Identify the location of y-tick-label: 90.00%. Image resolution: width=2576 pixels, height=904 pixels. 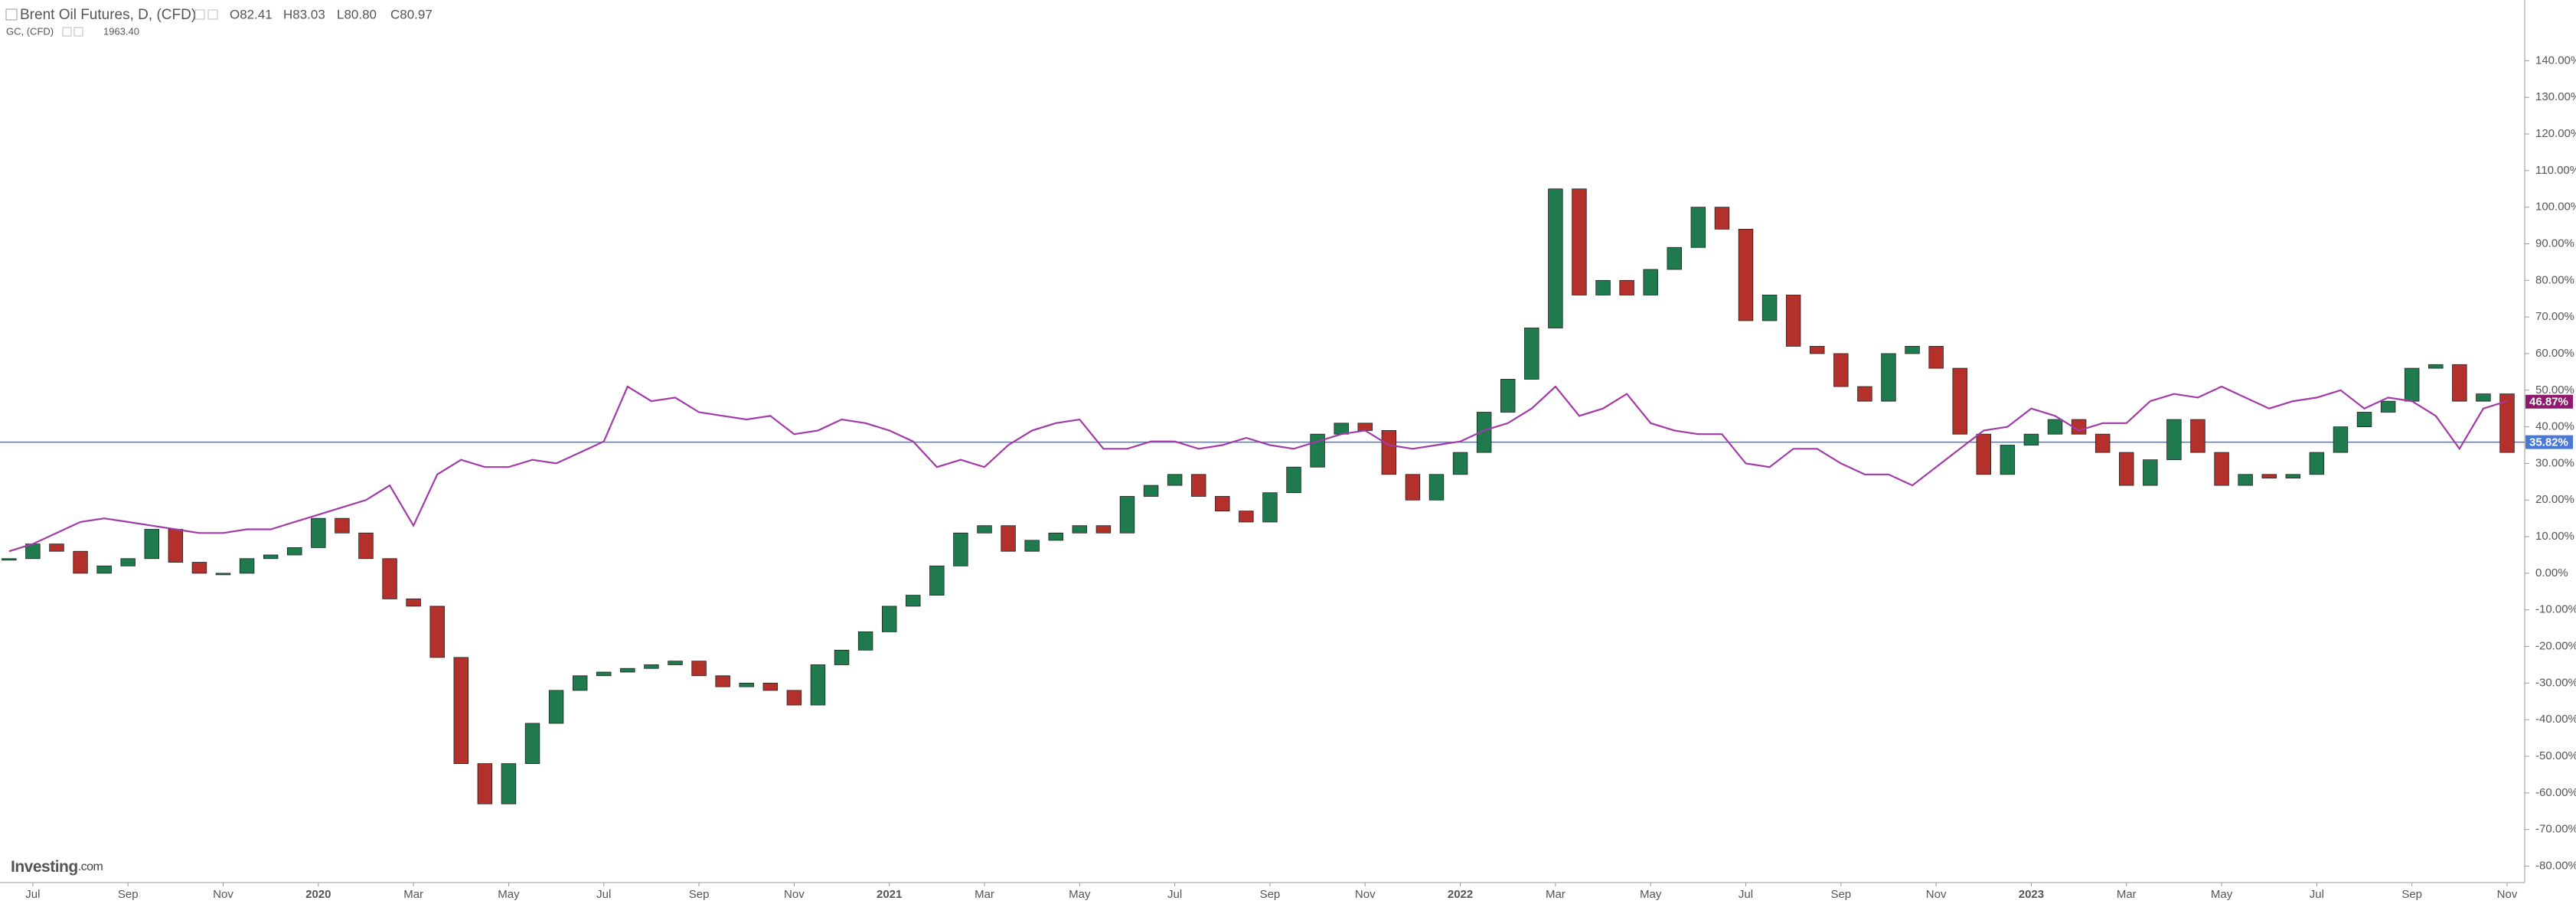
(2554, 243).